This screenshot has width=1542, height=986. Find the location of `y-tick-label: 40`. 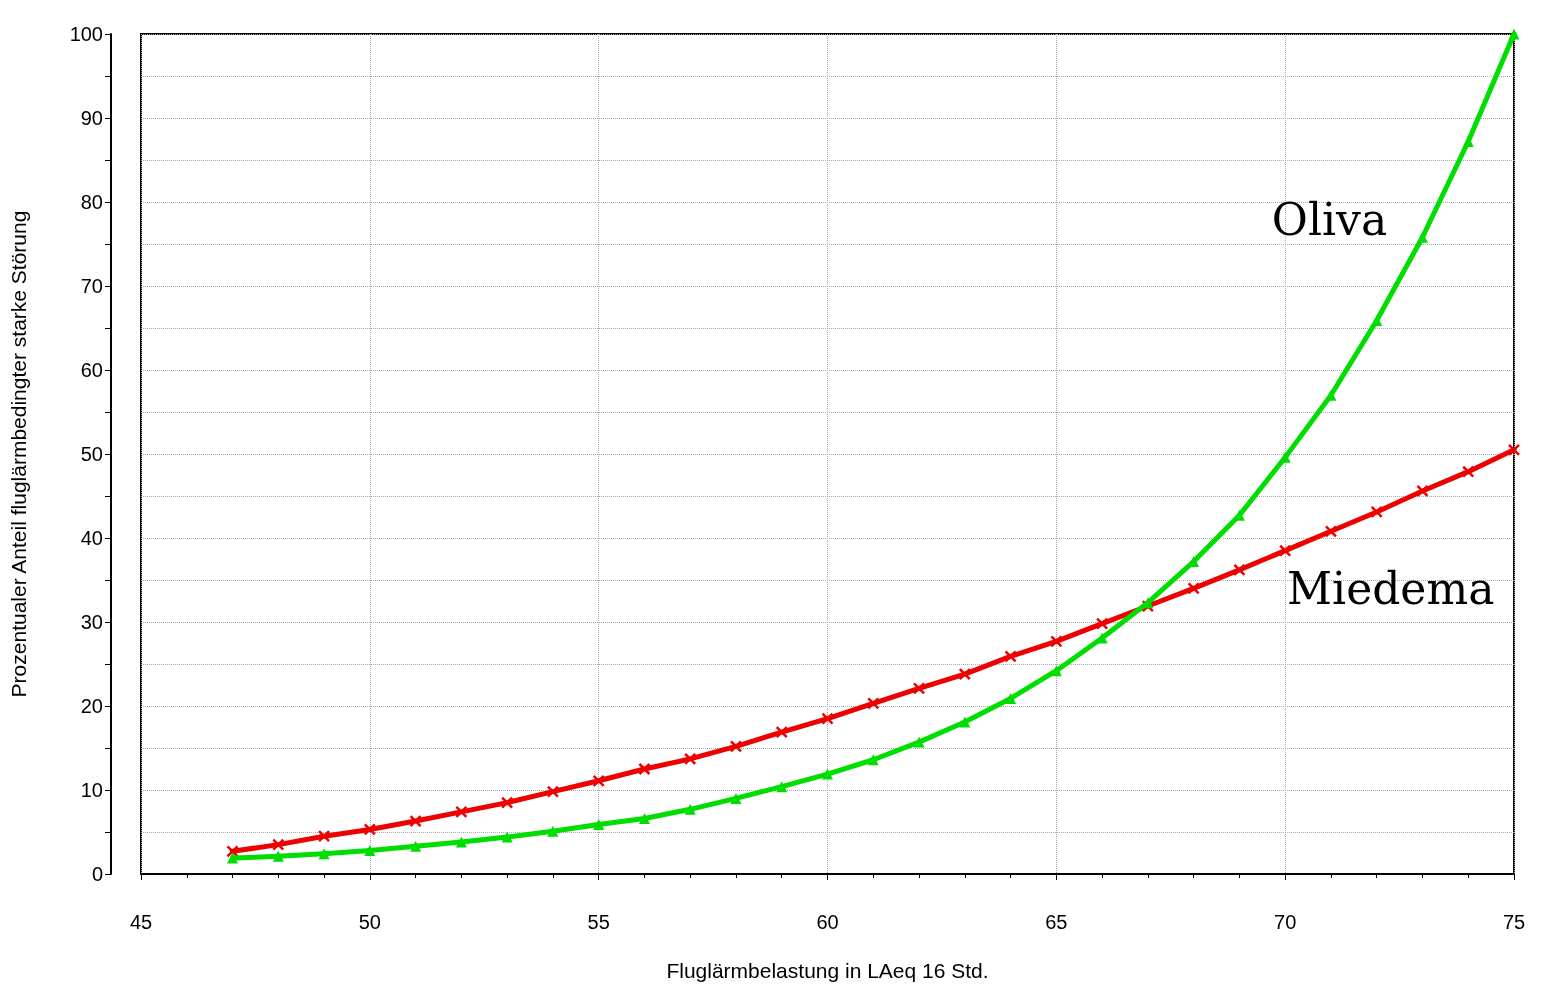

y-tick-label: 40 is located at coordinates (91, 538).